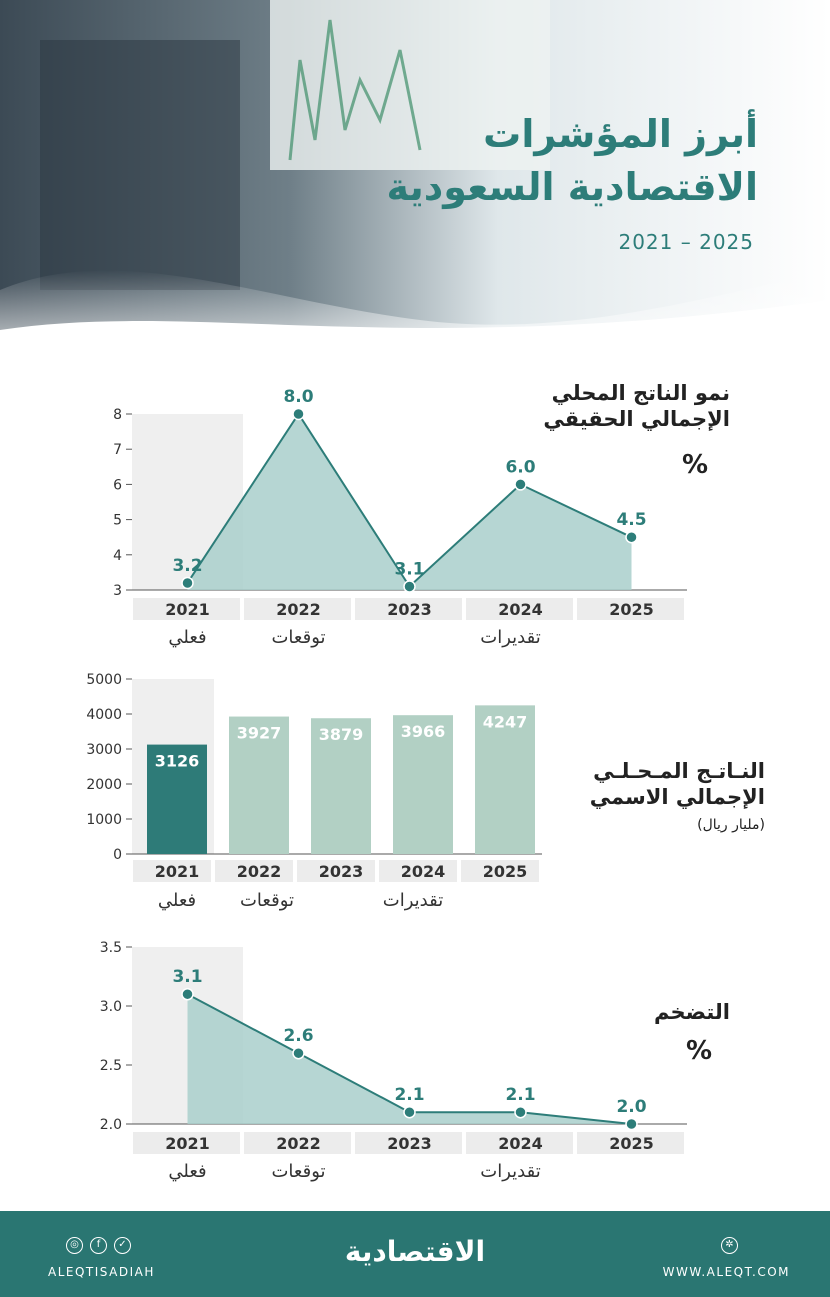  What do you see at coordinates (111, 948) in the screenshot?
I see `y-tick-label: 3.5` at bounding box center [111, 948].